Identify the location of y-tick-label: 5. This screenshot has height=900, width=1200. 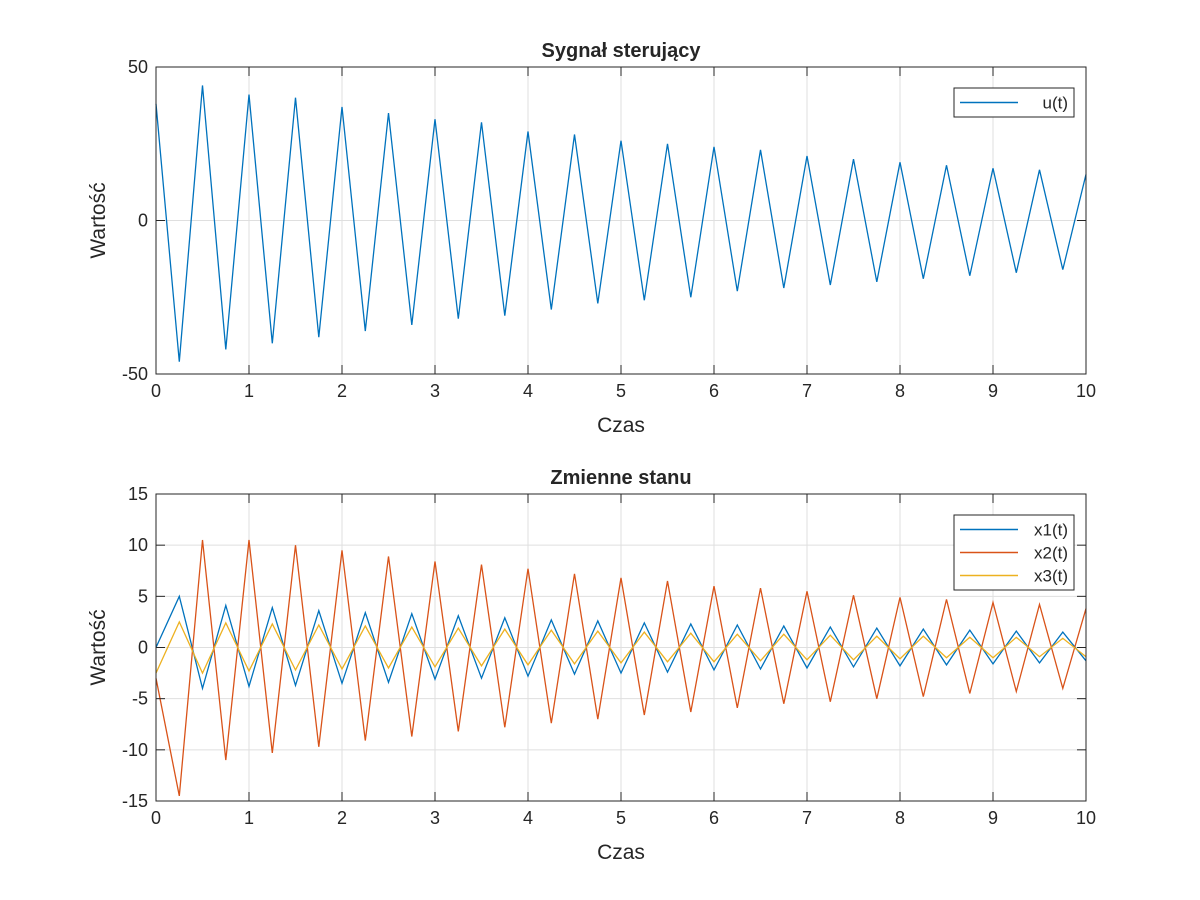
(143, 596).